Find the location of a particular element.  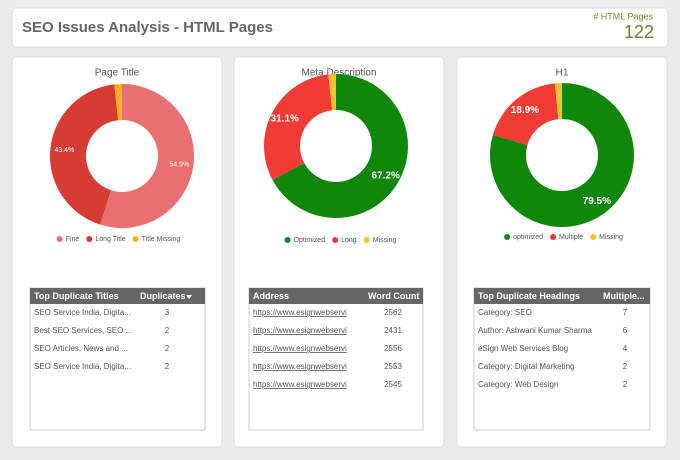

legend-label: Title Missing is located at coordinates (161, 239).